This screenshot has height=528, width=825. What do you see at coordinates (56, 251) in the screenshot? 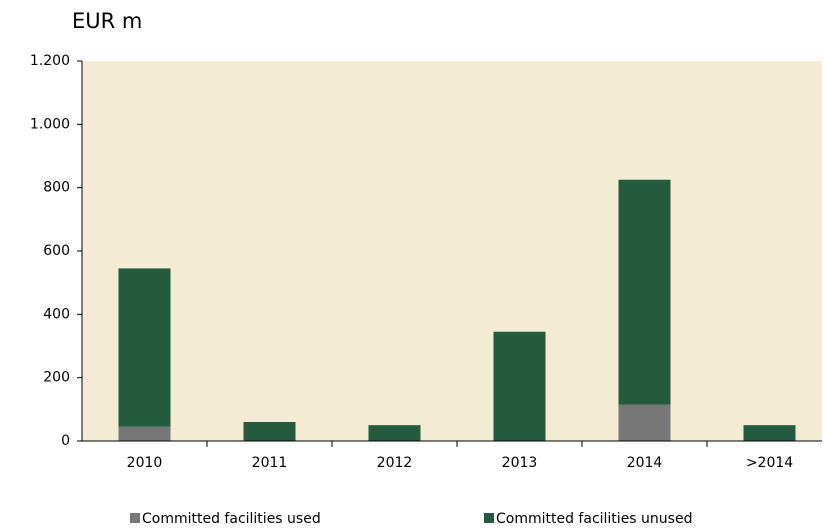
I see `y-tick-label: 600` at bounding box center [56, 251].